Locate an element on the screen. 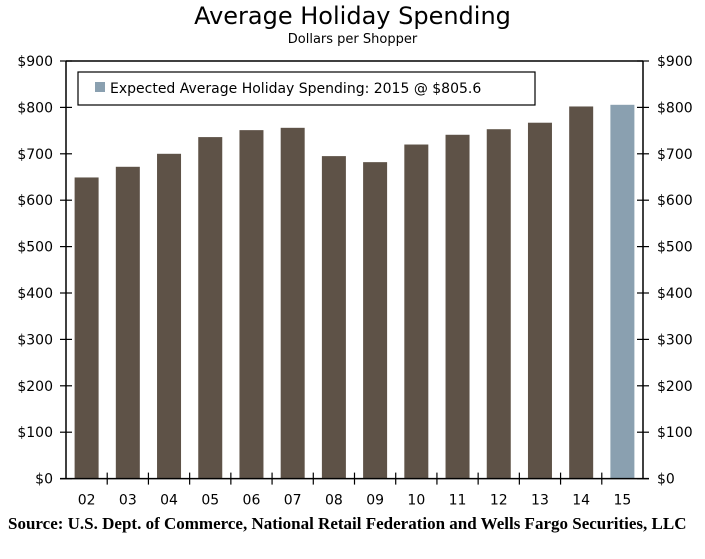  y-tick-label-left: $0 is located at coordinates (44, 480).